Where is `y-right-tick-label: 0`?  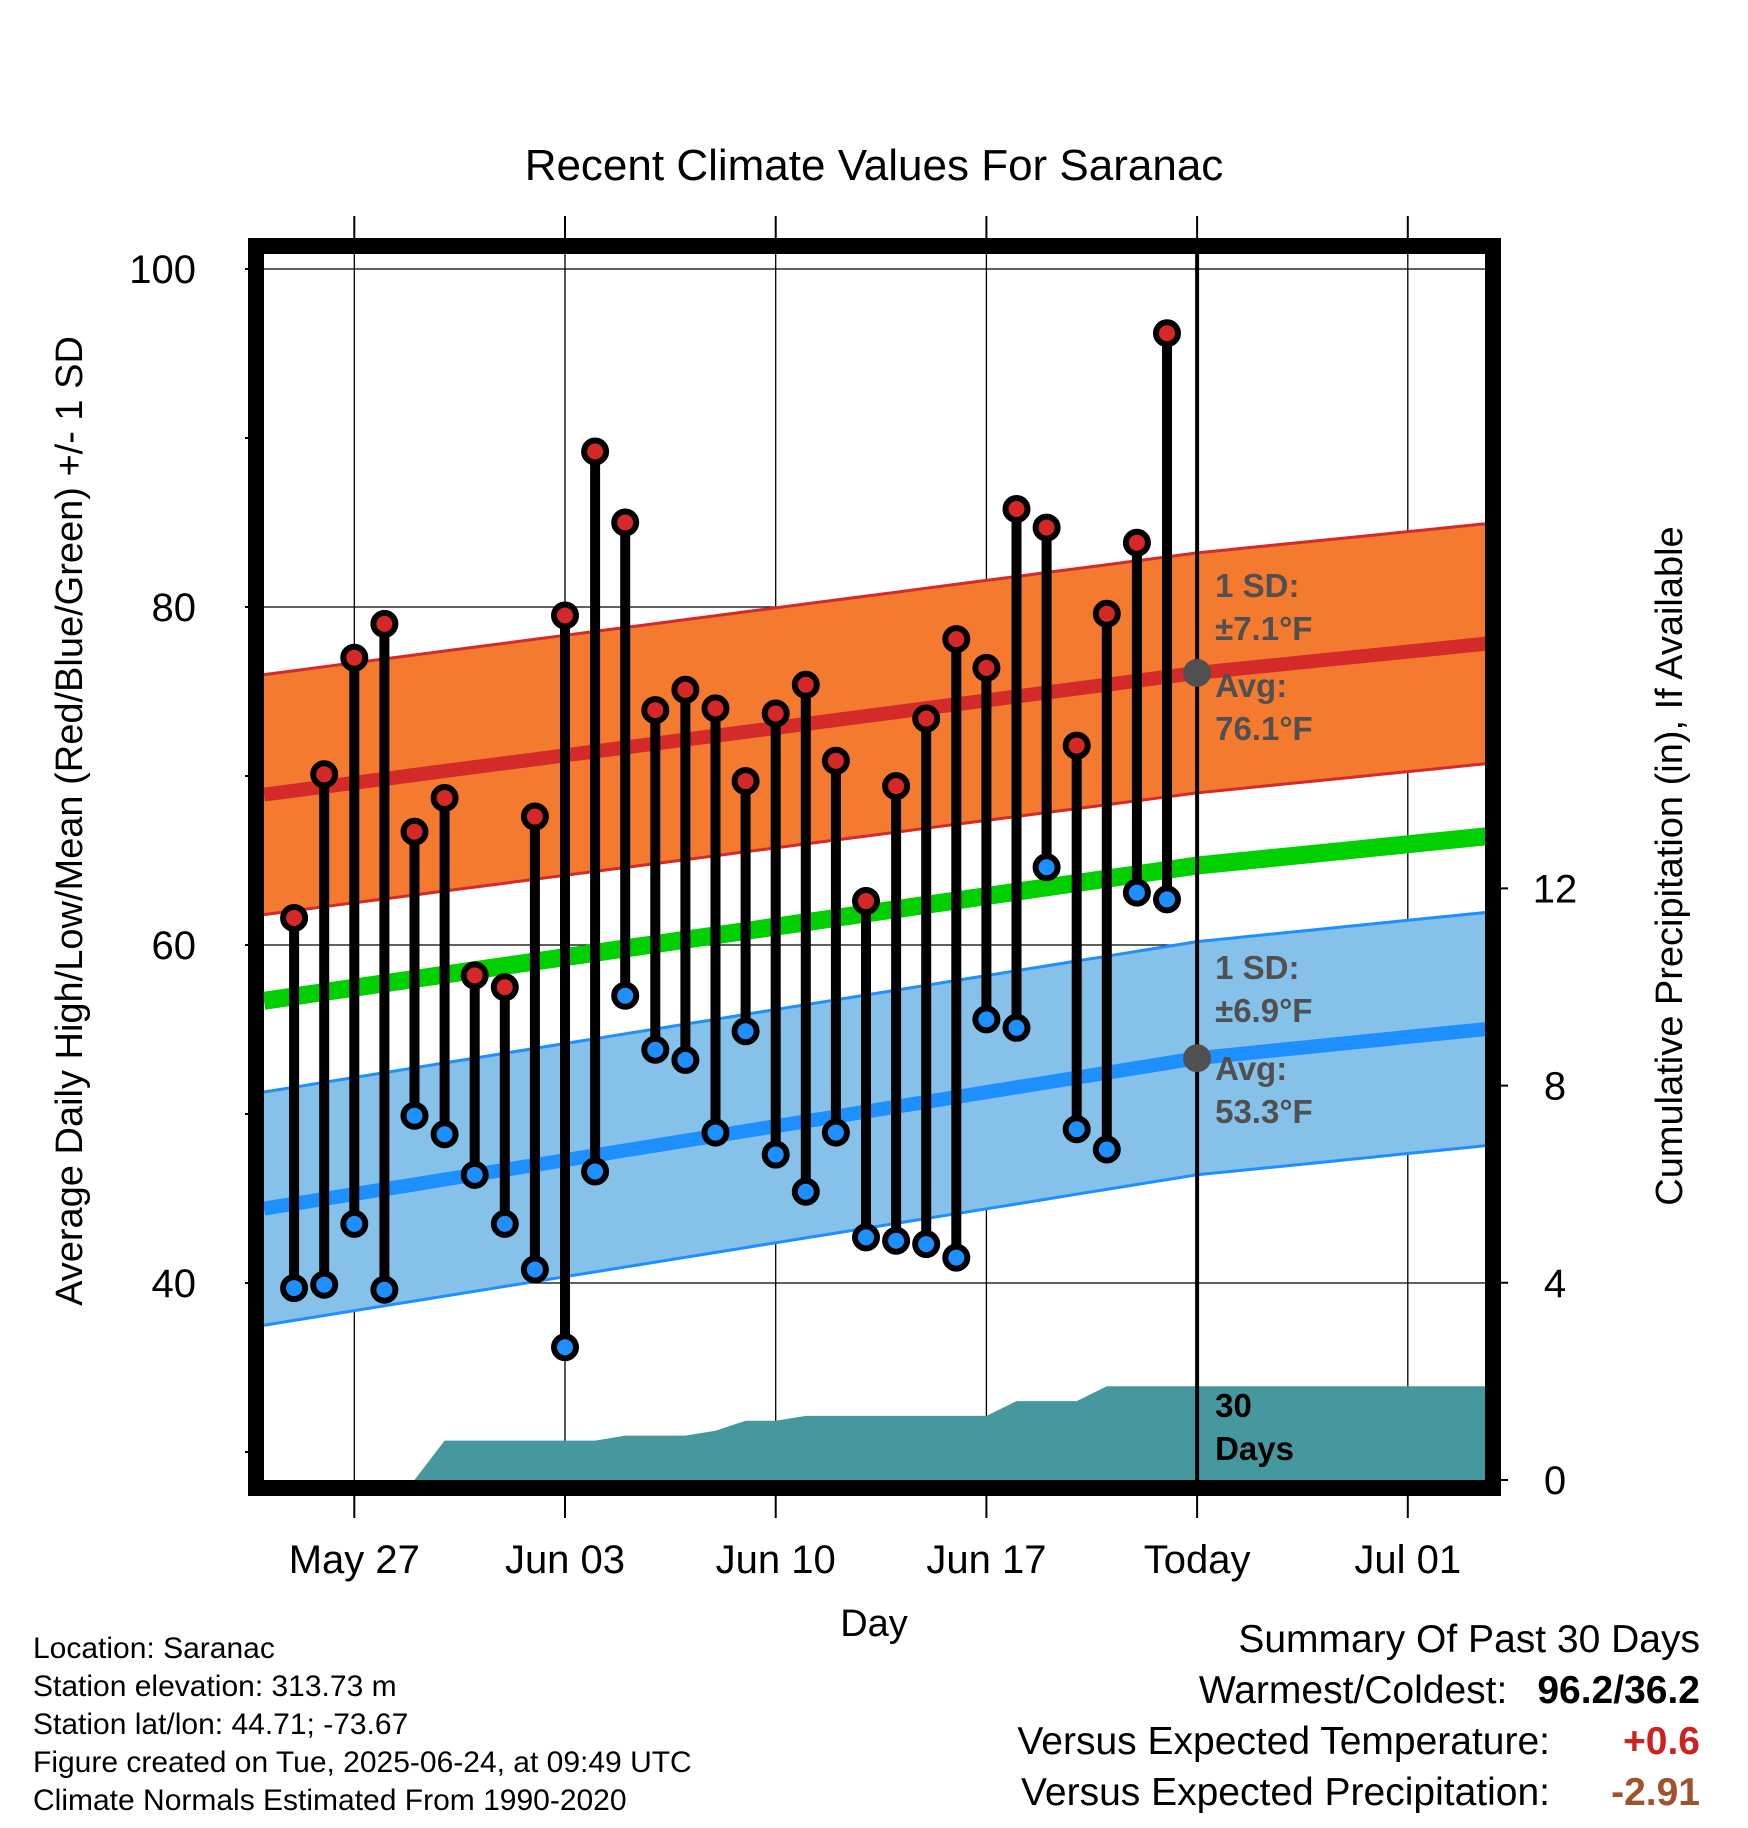 y-right-tick-label: 0 is located at coordinates (1555, 1481).